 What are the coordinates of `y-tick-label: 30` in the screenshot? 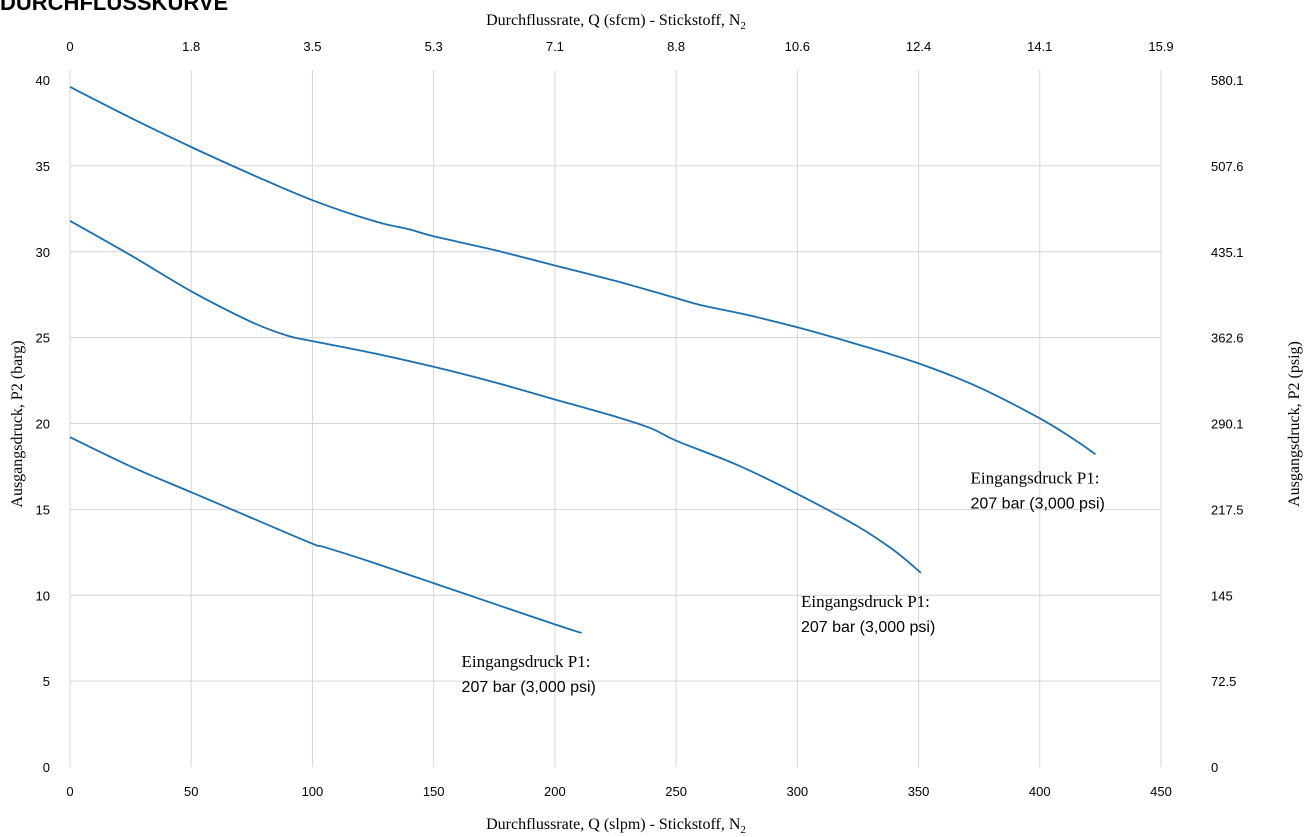 It's located at (43, 252).